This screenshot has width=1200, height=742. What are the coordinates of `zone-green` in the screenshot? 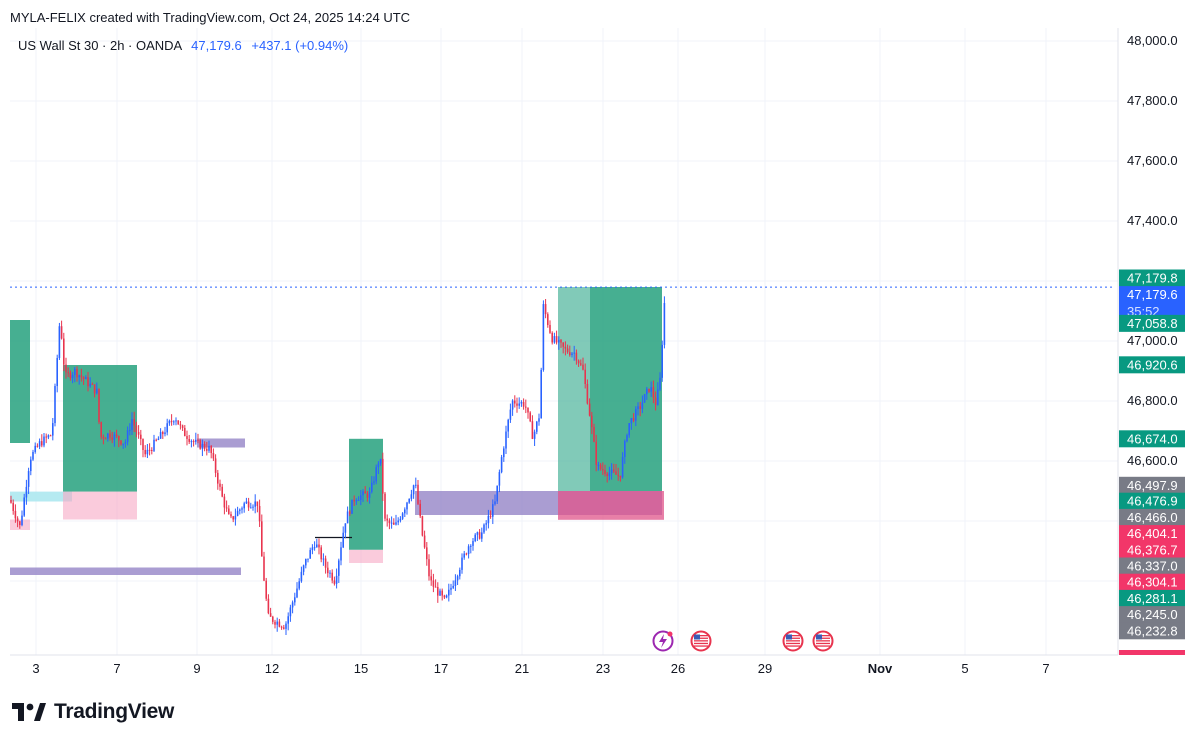 It's located at (366, 494).